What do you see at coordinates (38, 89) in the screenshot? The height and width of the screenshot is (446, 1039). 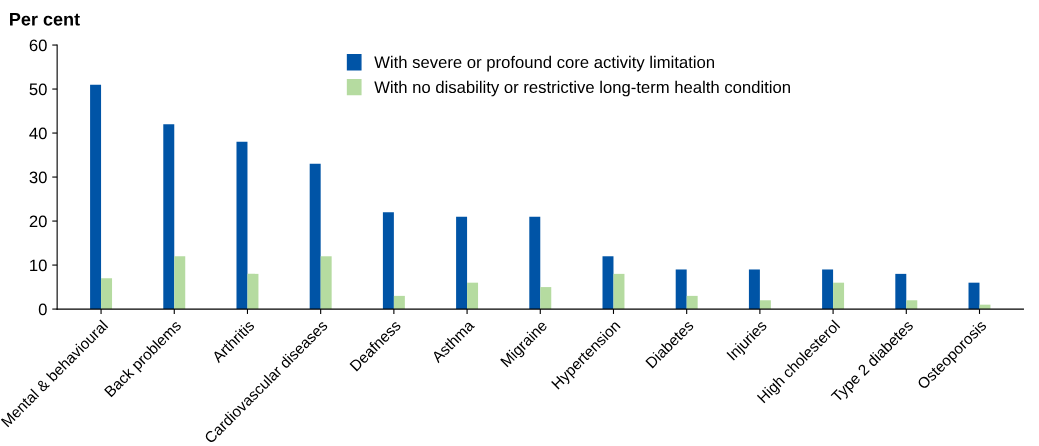 I see `y-tick-label: 50` at bounding box center [38, 89].